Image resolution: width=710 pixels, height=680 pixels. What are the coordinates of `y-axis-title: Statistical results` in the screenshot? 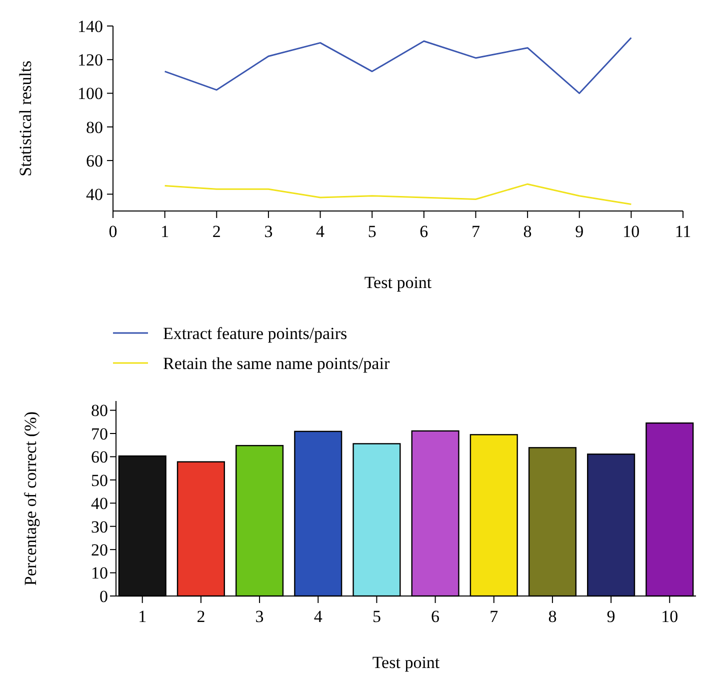 It's located at (25, 118).